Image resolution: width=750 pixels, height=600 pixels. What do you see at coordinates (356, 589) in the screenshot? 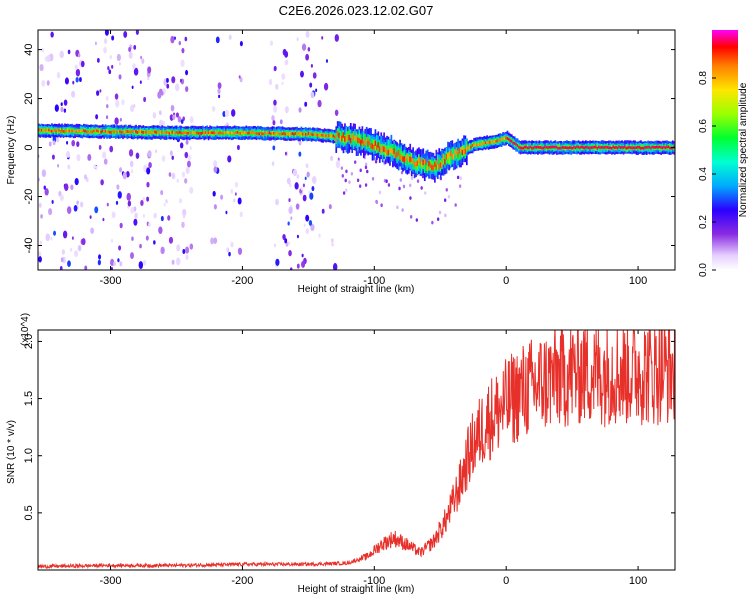
I see `snr-xlabel: Height of straight line (km)` at bounding box center [356, 589].